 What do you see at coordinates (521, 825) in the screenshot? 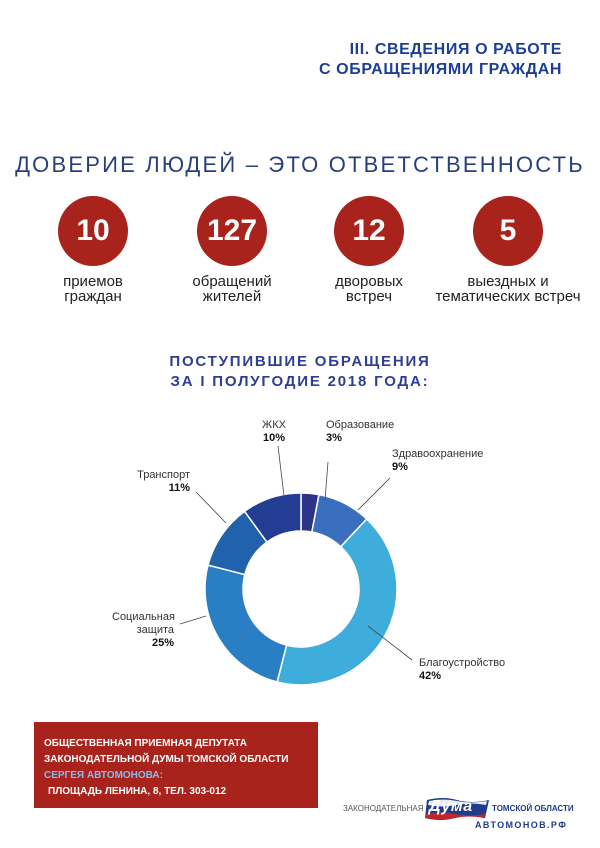
I see `website-text: АВТОМОНОВ.РФ` at bounding box center [521, 825].